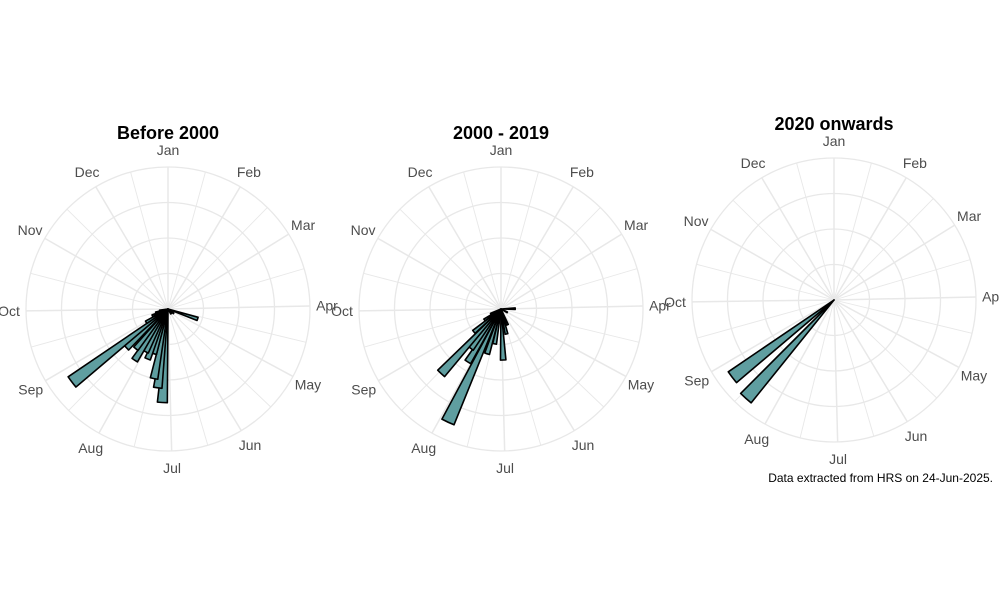 Image resolution: width=1000 pixels, height=600 pixels. I want to click on month-label-aug: Aug, so click(423, 448).